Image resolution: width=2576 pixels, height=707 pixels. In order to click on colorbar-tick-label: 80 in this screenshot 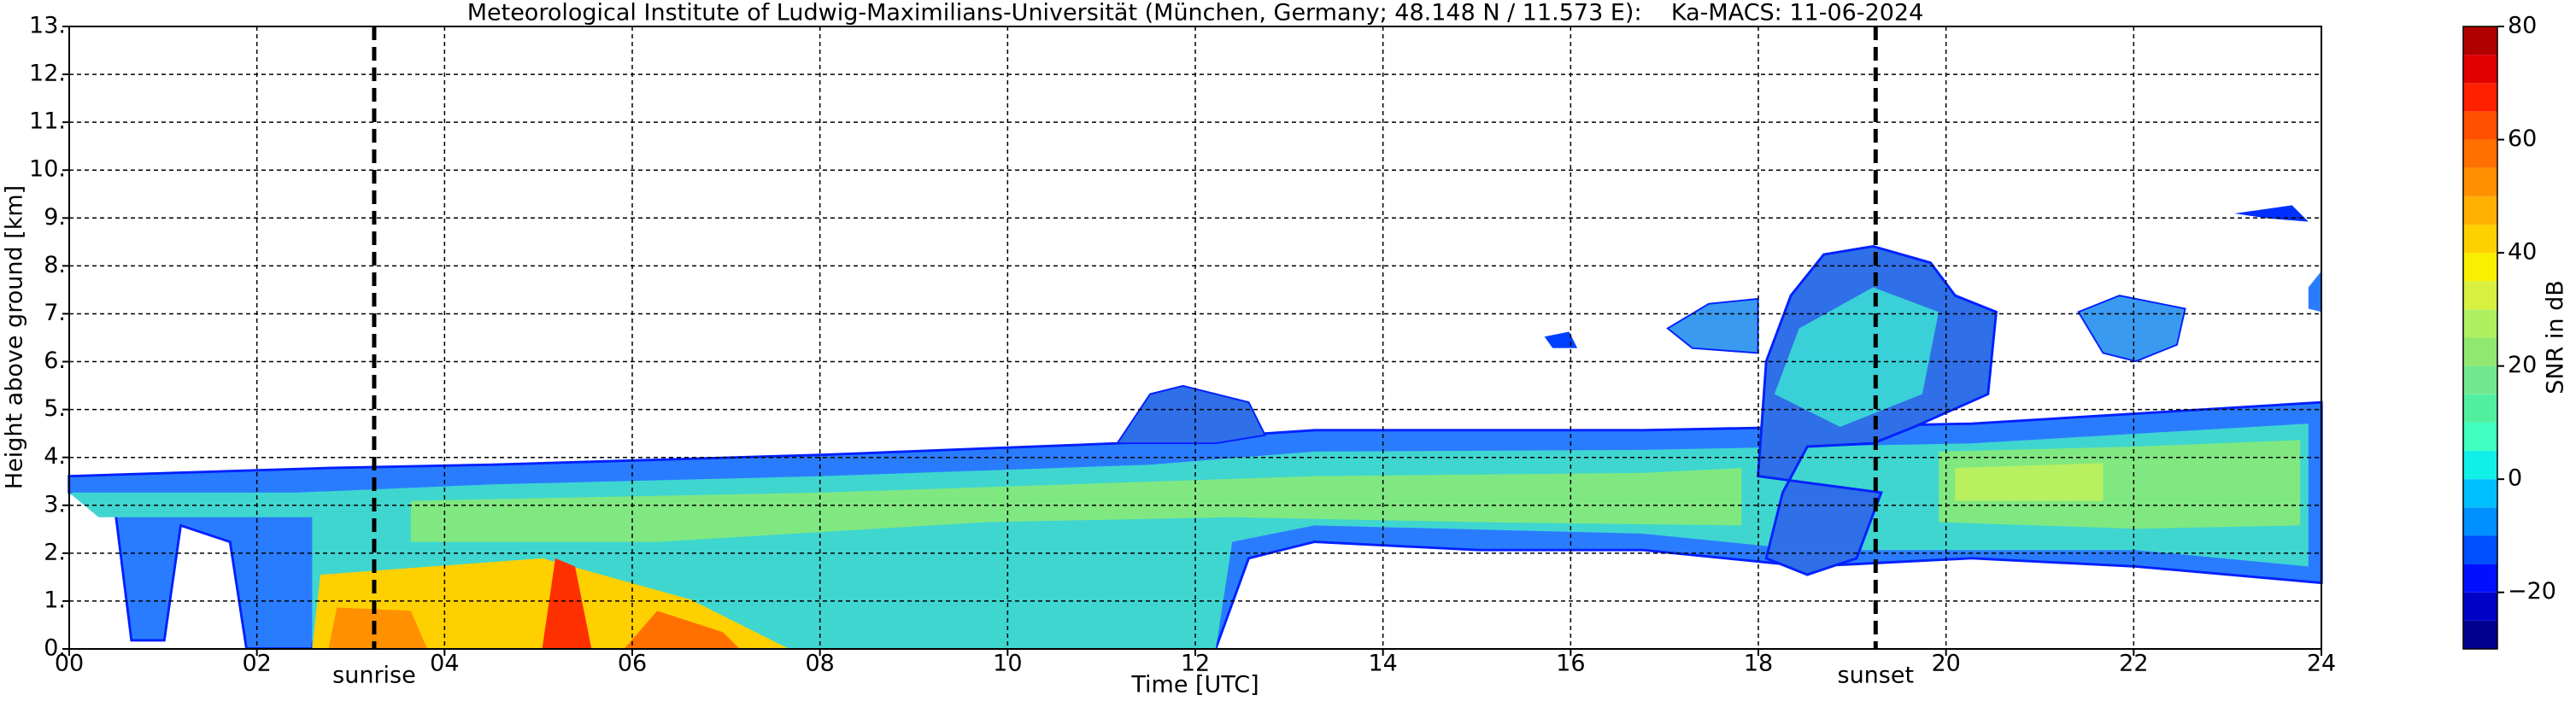, I will do `click(2522, 26)`.